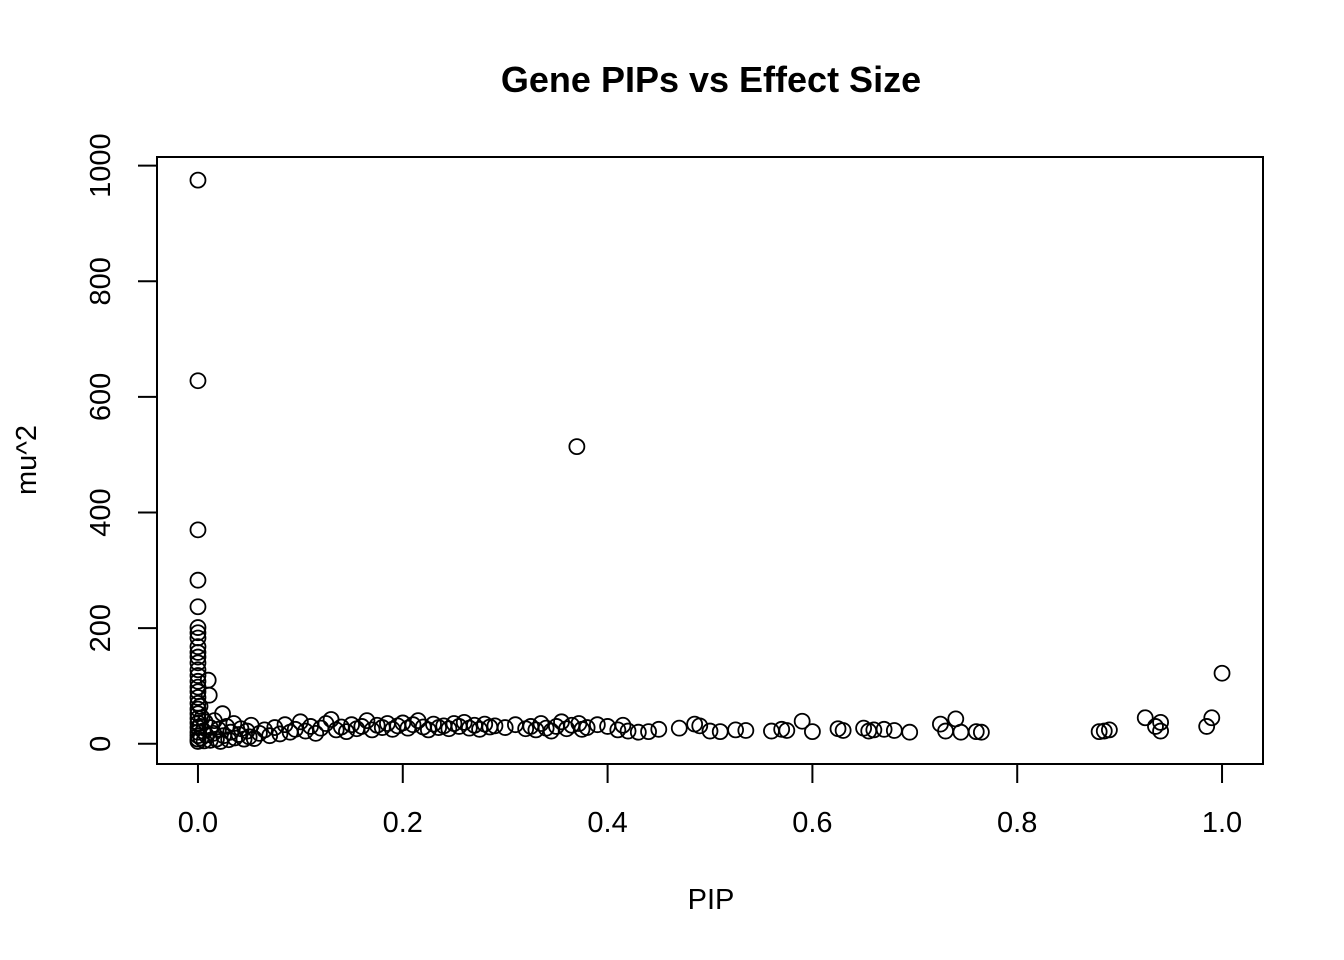 Image resolution: width=1344 pixels, height=960 pixels. Describe the element at coordinates (27, 460) in the screenshot. I see `y-axis-label: mu^2` at that location.